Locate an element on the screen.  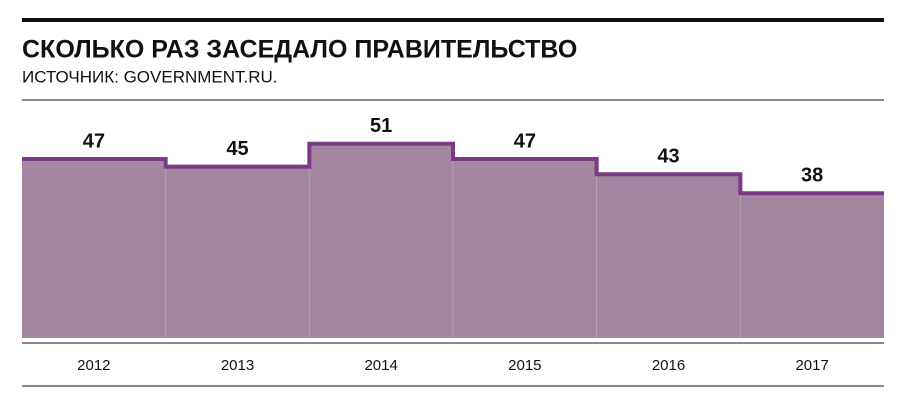
step-line is located at coordinates (453, 168).